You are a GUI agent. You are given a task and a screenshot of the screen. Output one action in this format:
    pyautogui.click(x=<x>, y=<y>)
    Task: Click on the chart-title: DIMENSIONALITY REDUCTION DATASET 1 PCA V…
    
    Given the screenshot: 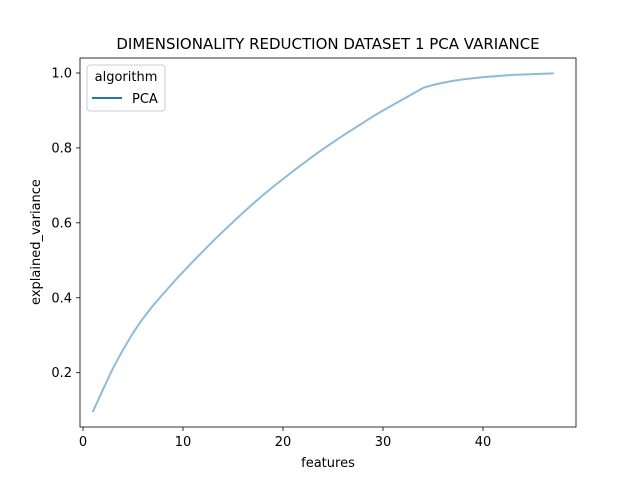 What is the action you would take?
    pyautogui.click(x=327, y=44)
    